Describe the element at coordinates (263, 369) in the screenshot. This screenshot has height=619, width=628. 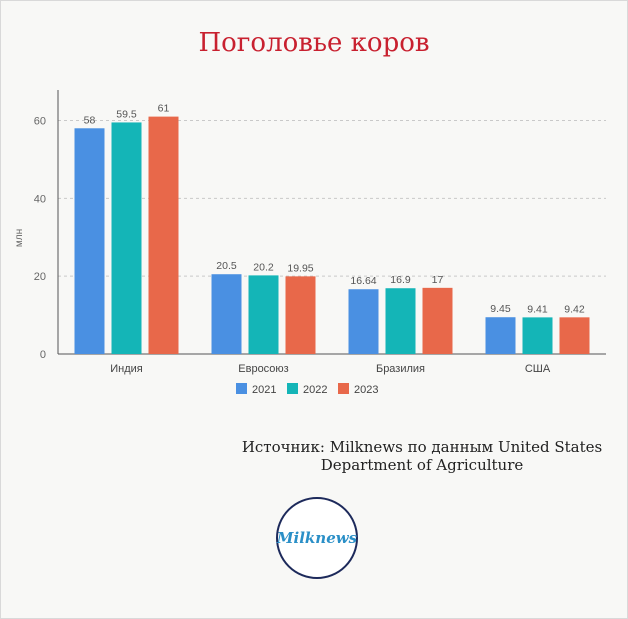
I see `x-tick-label: Евросоюз` at that location.